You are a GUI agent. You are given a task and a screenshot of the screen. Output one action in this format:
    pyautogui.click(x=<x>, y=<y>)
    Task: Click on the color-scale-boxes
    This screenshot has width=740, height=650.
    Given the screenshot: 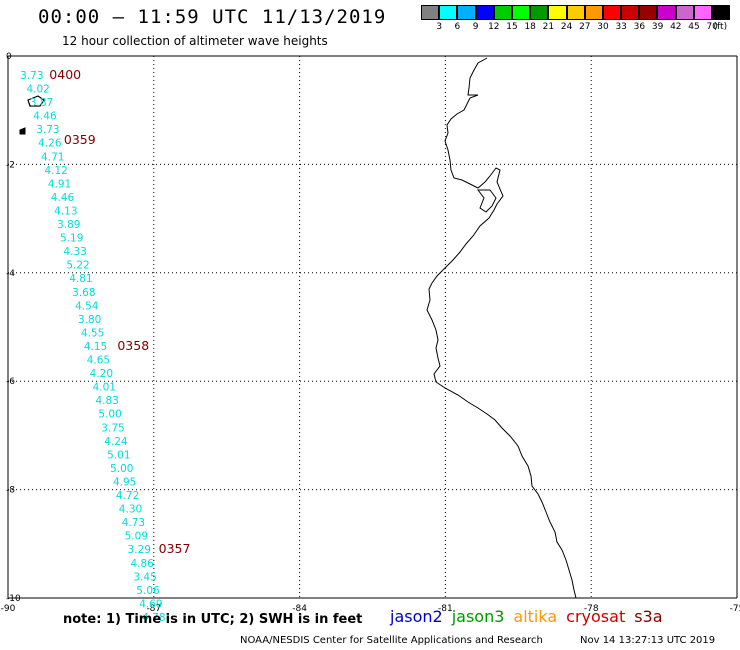 What is the action you would take?
    pyautogui.click(x=576, y=12)
    